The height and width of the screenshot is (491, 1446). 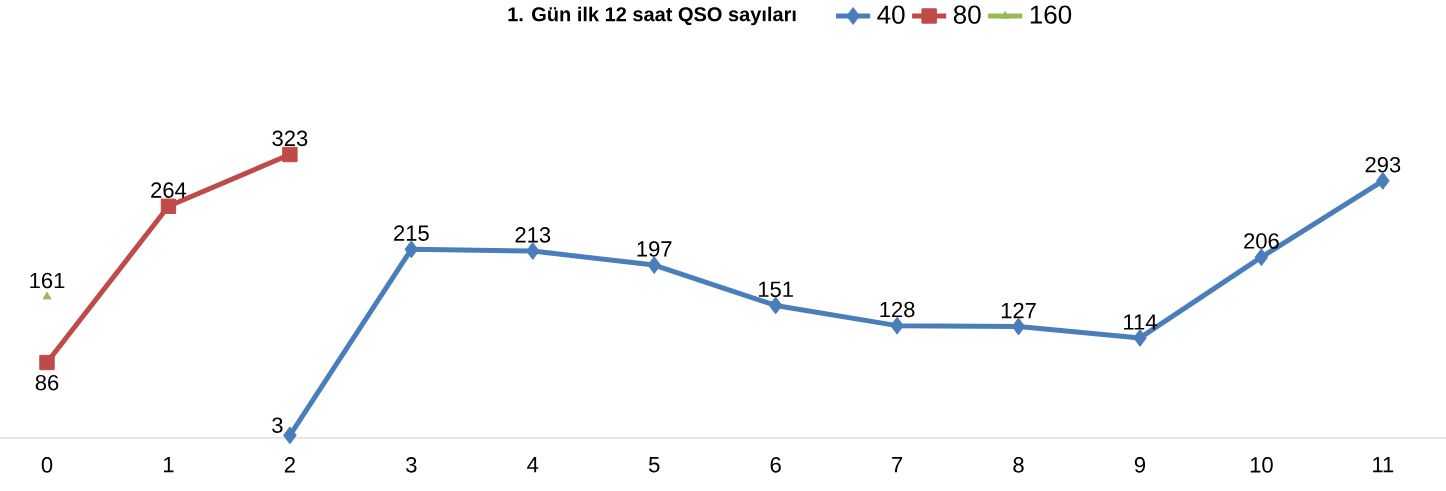 What do you see at coordinates (47, 465) in the screenshot?
I see `x-tick-label: 0` at bounding box center [47, 465].